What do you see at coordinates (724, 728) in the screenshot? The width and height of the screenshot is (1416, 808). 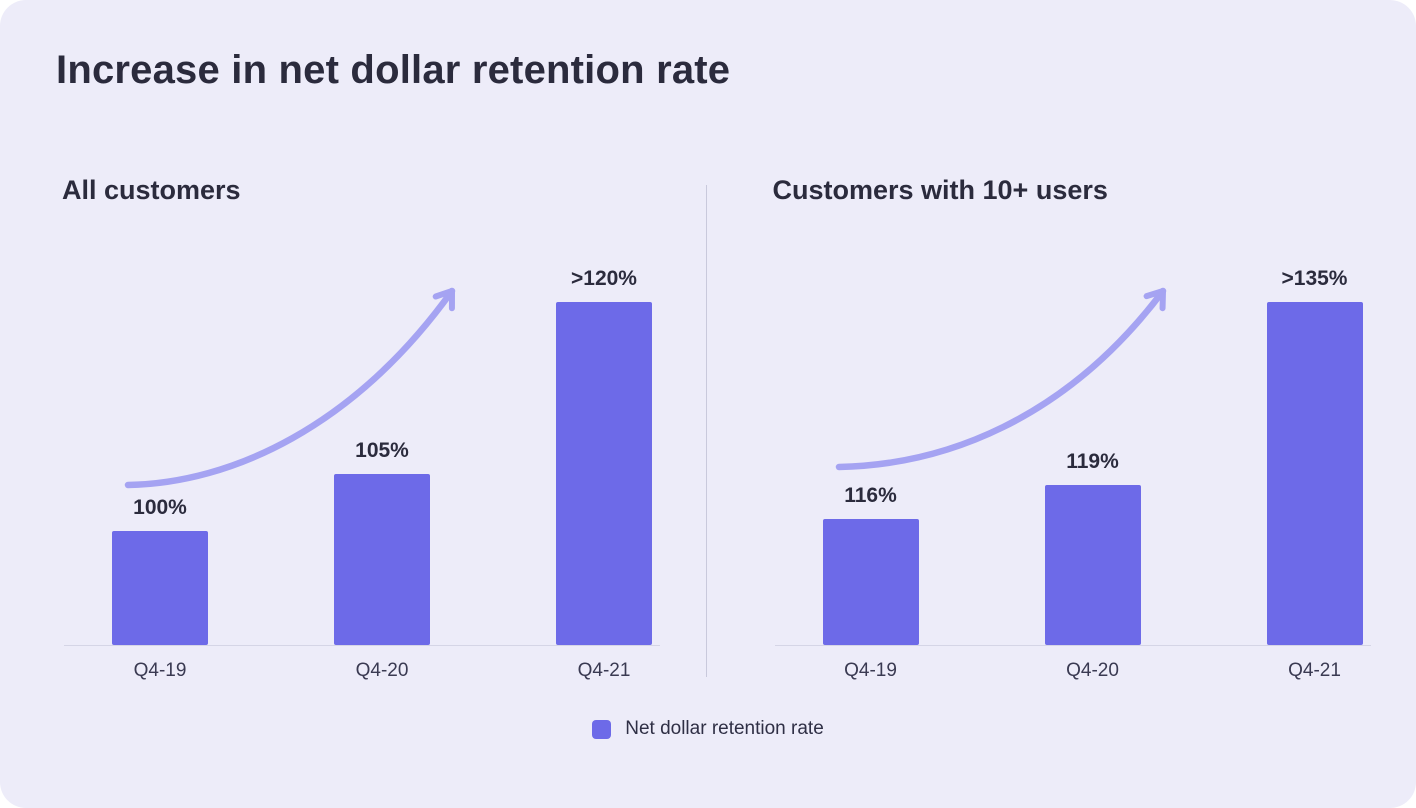 I see `legend-label: Net dollar retention rate` at bounding box center [724, 728].